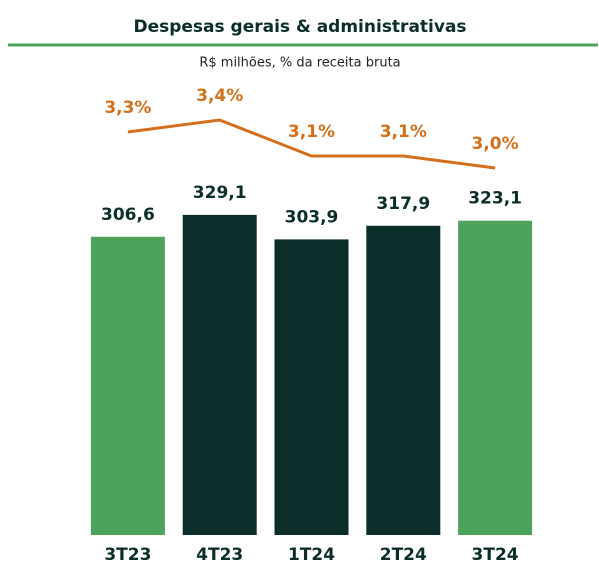 This screenshot has width=599, height=568. What do you see at coordinates (495, 144) in the screenshot?
I see `line-value-label: 3,0%` at bounding box center [495, 144].